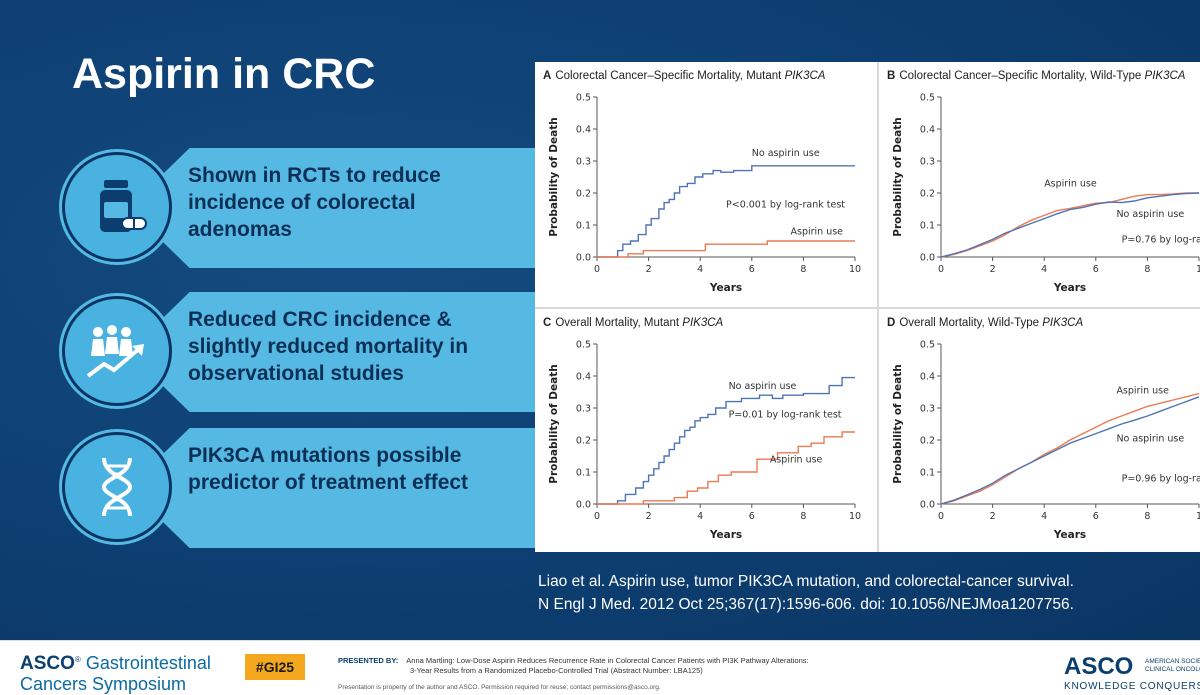  What do you see at coordinates (275, 667) in the screenshot?
I see `hashtag-badge: #GI25` at bounding box center [275, 667].